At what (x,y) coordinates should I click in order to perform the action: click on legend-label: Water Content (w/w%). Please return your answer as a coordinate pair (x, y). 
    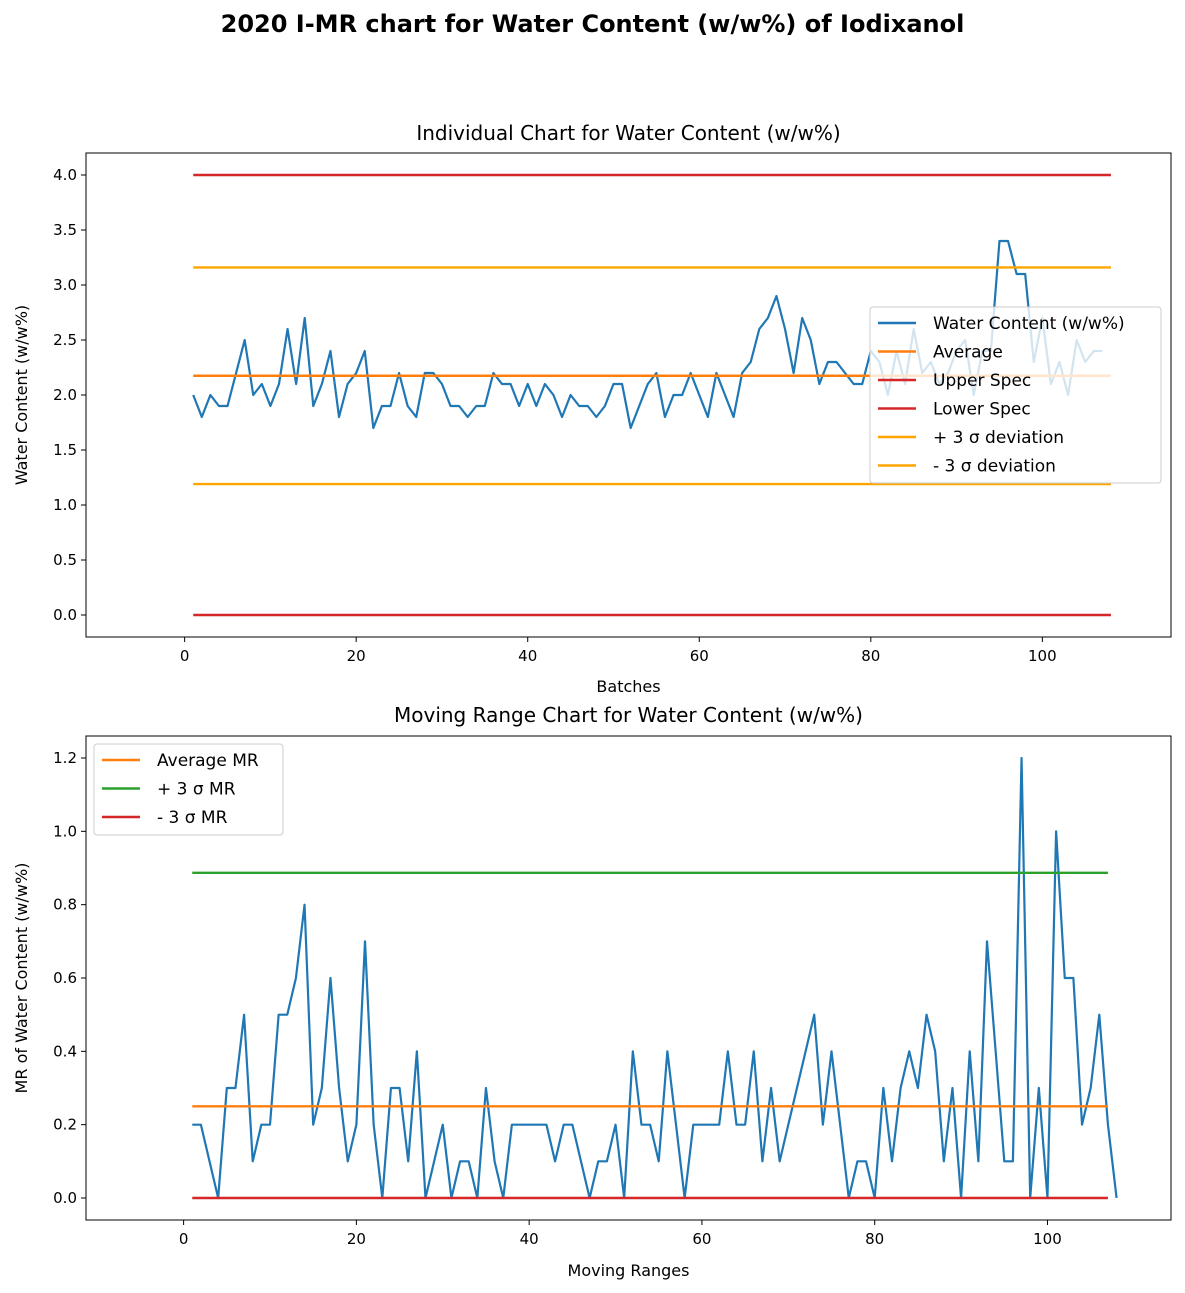
    Looking at the image, I should click on (1029, 324).